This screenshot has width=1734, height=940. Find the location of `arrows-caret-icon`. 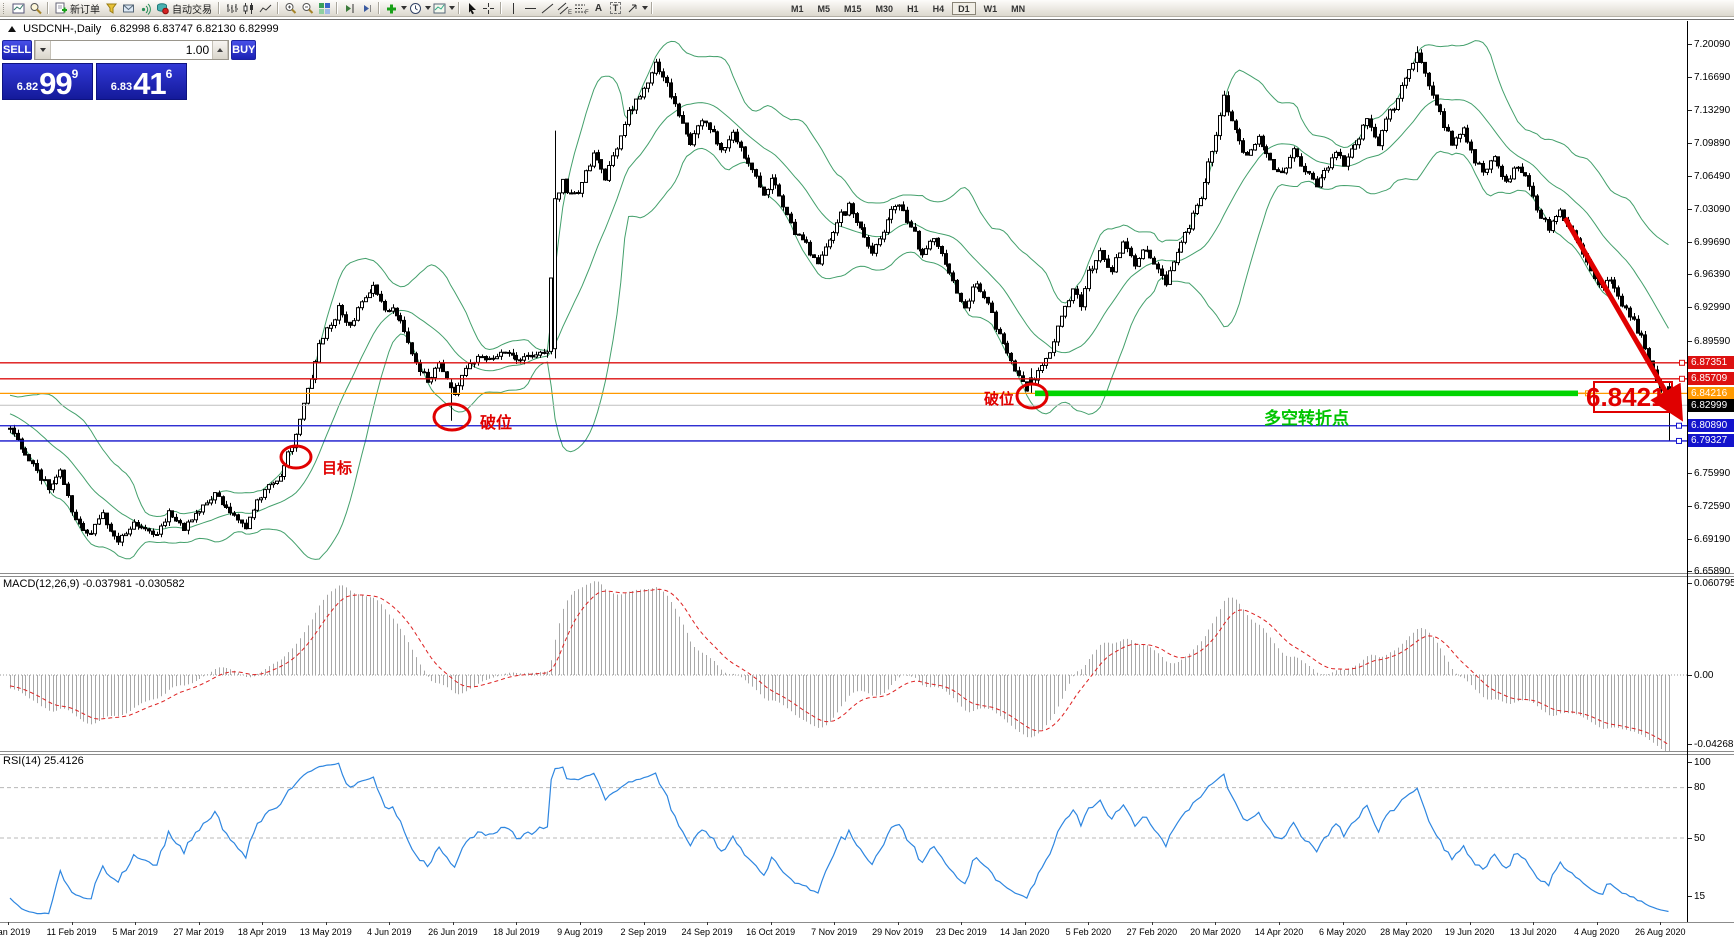

arrows-caret-icon is located at coordinates (645, 8).